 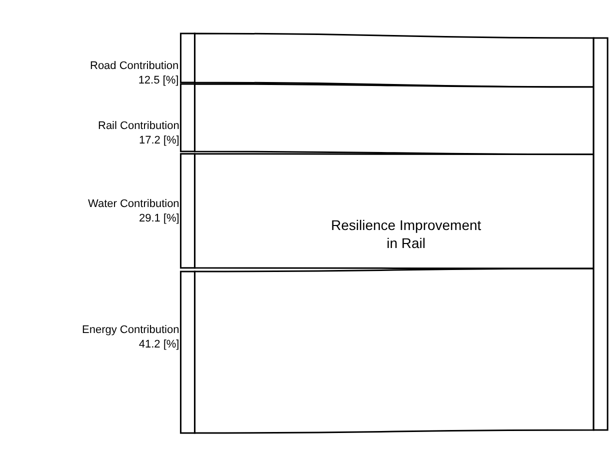 What do you see at coordinates (159, 218) in the screenshot?
I see `data-label: 29.1 [%]` at bounding box center [159, 218].